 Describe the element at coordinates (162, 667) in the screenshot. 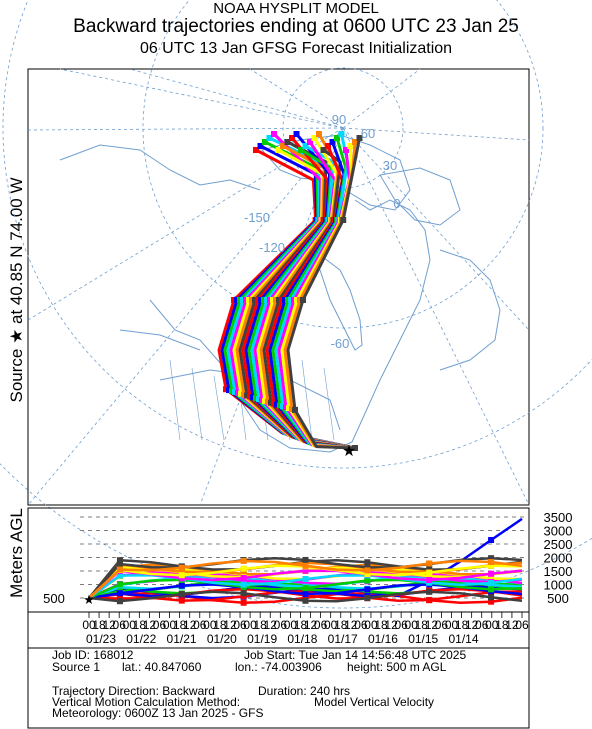

I see `source-lat: lat.: 40.847060` at that location.